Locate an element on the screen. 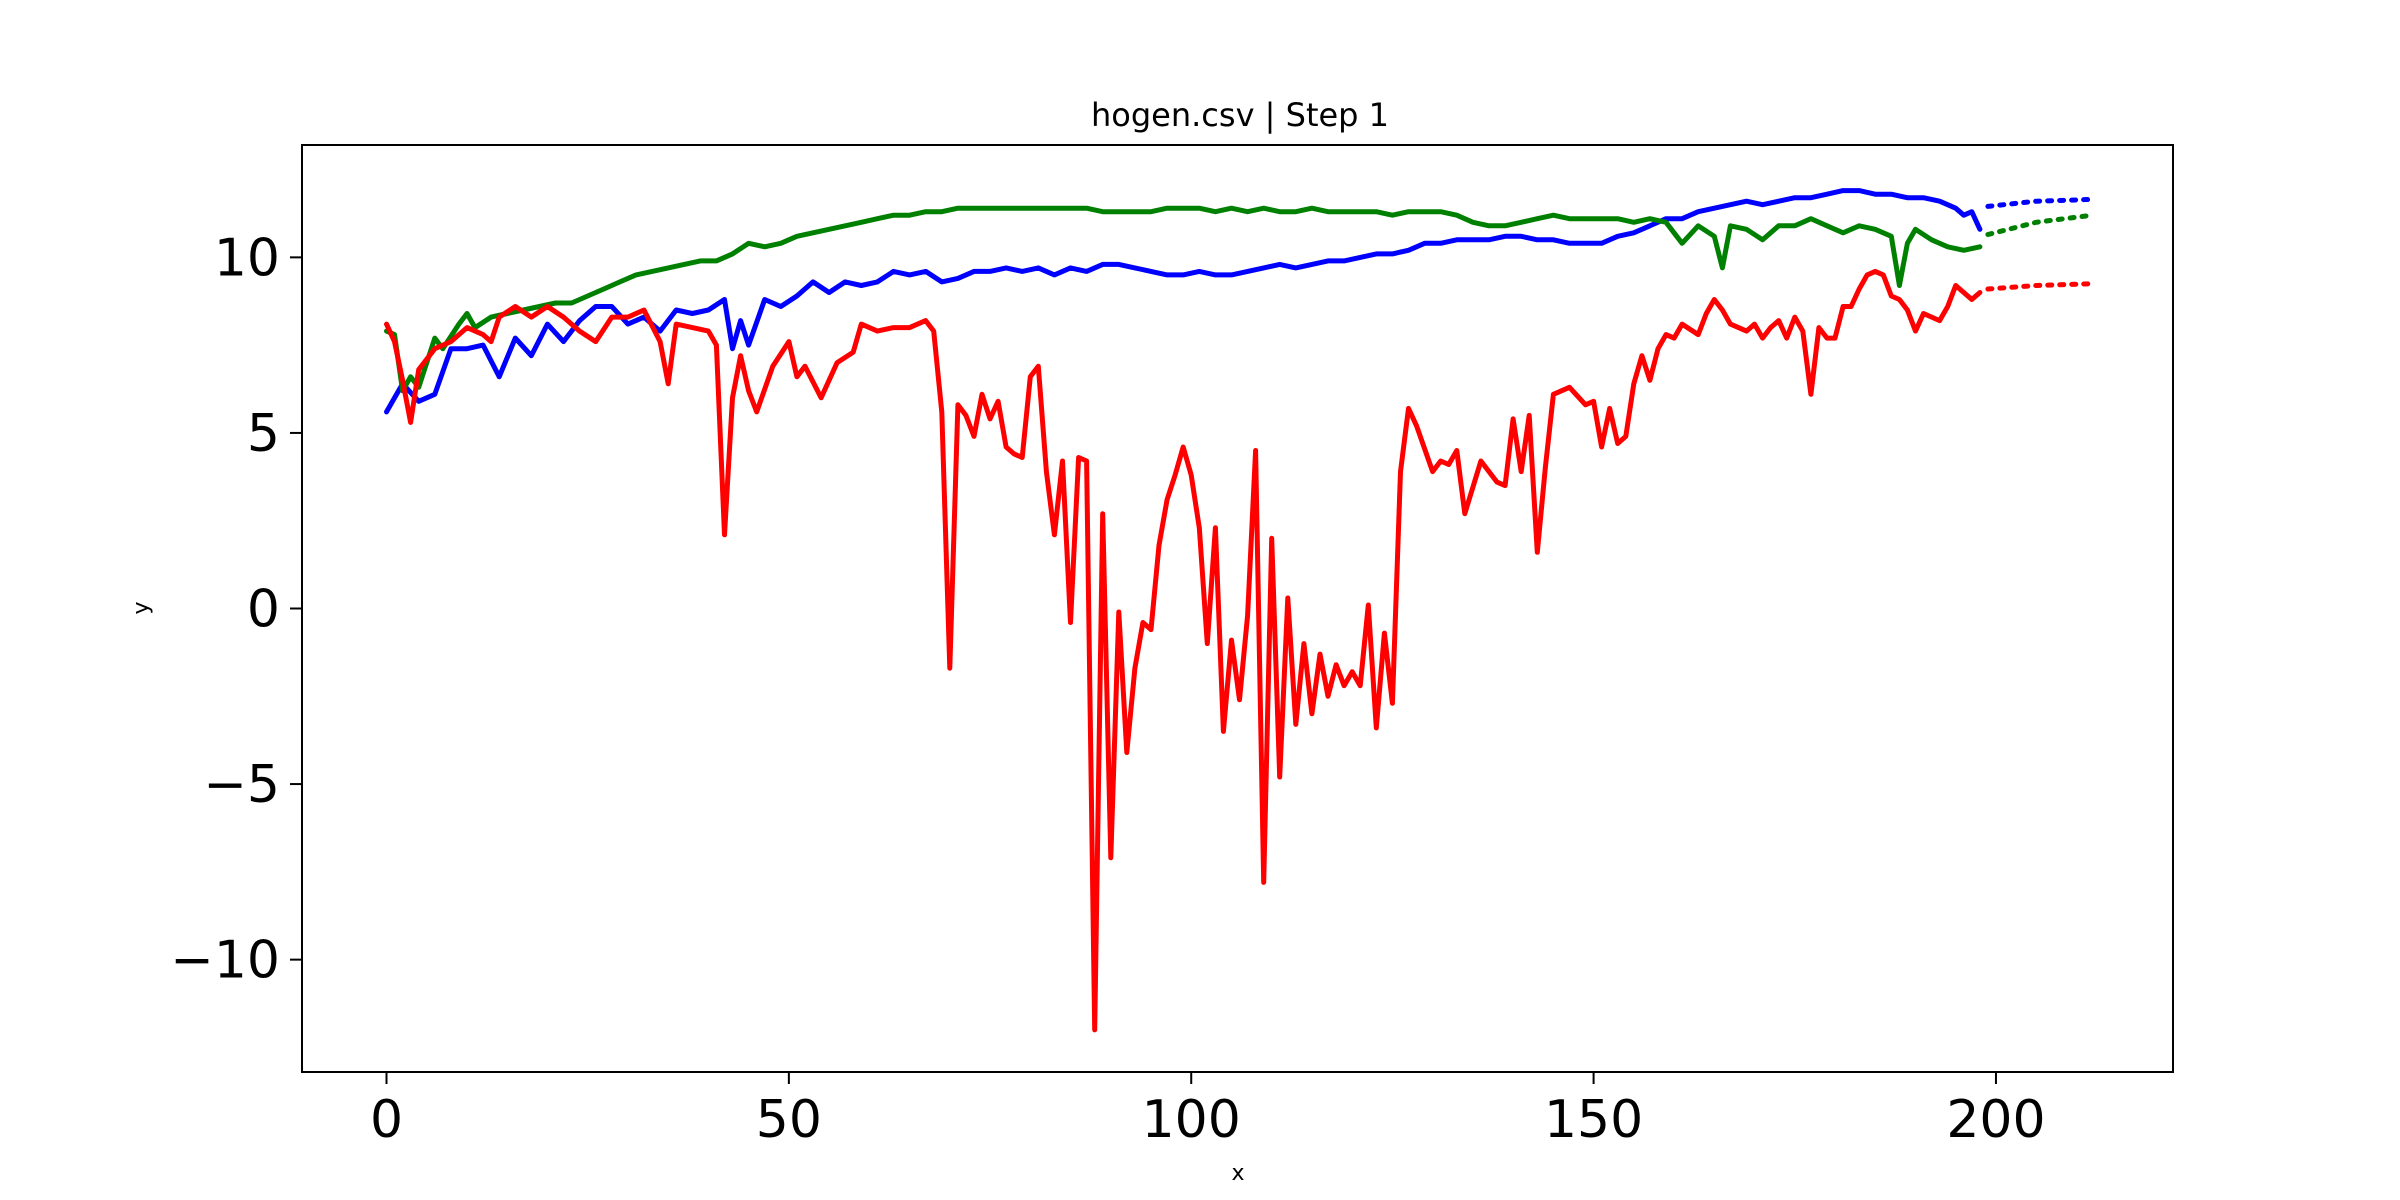  chart-title: hogen.csv | Step 1 is located at coordinates (1240, 115).